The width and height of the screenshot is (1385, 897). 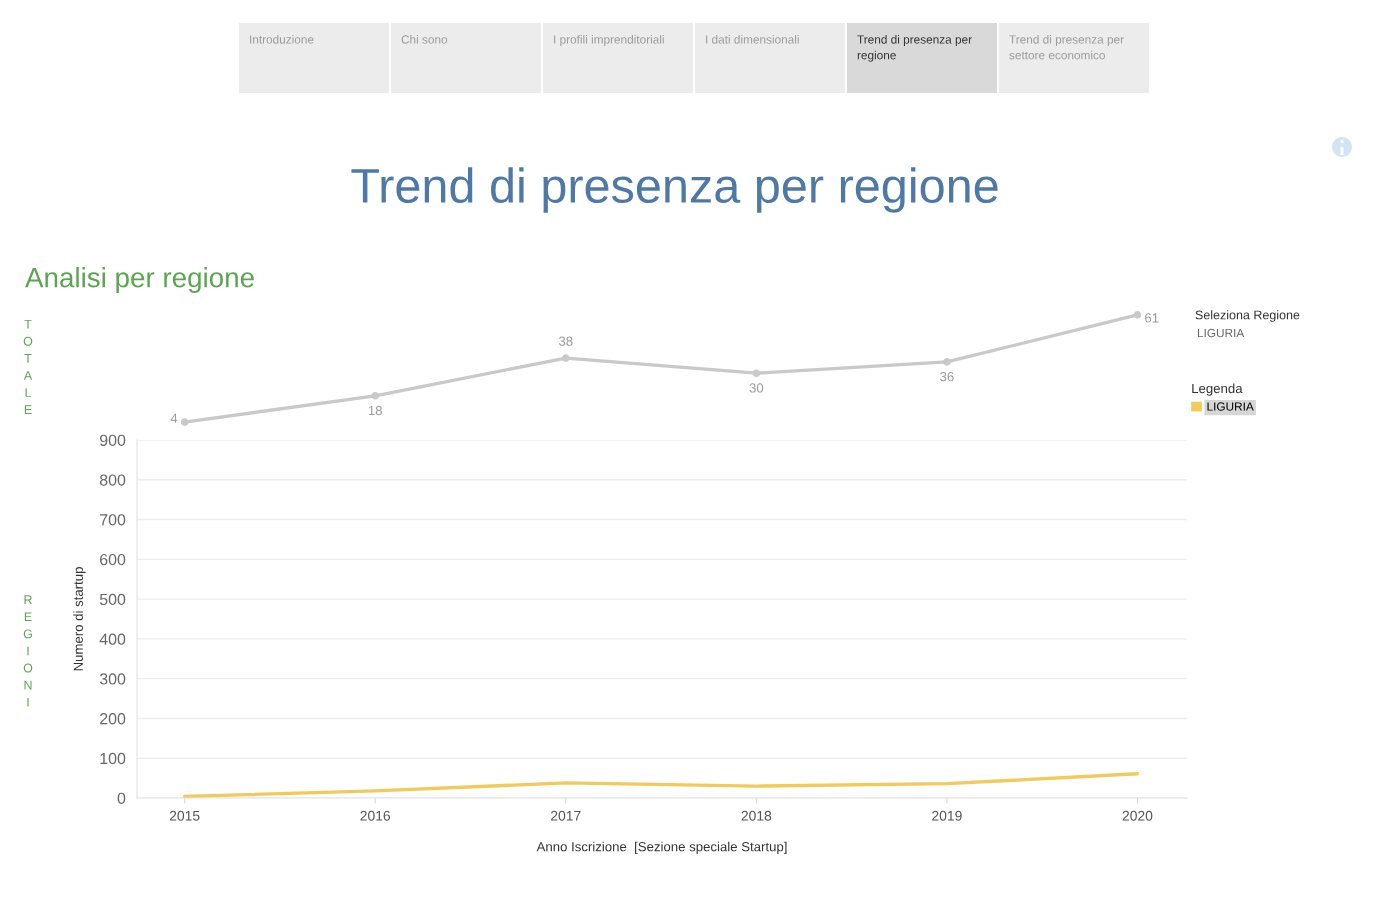 I want to click on text: Introduzione, so click(x=282, y=39).